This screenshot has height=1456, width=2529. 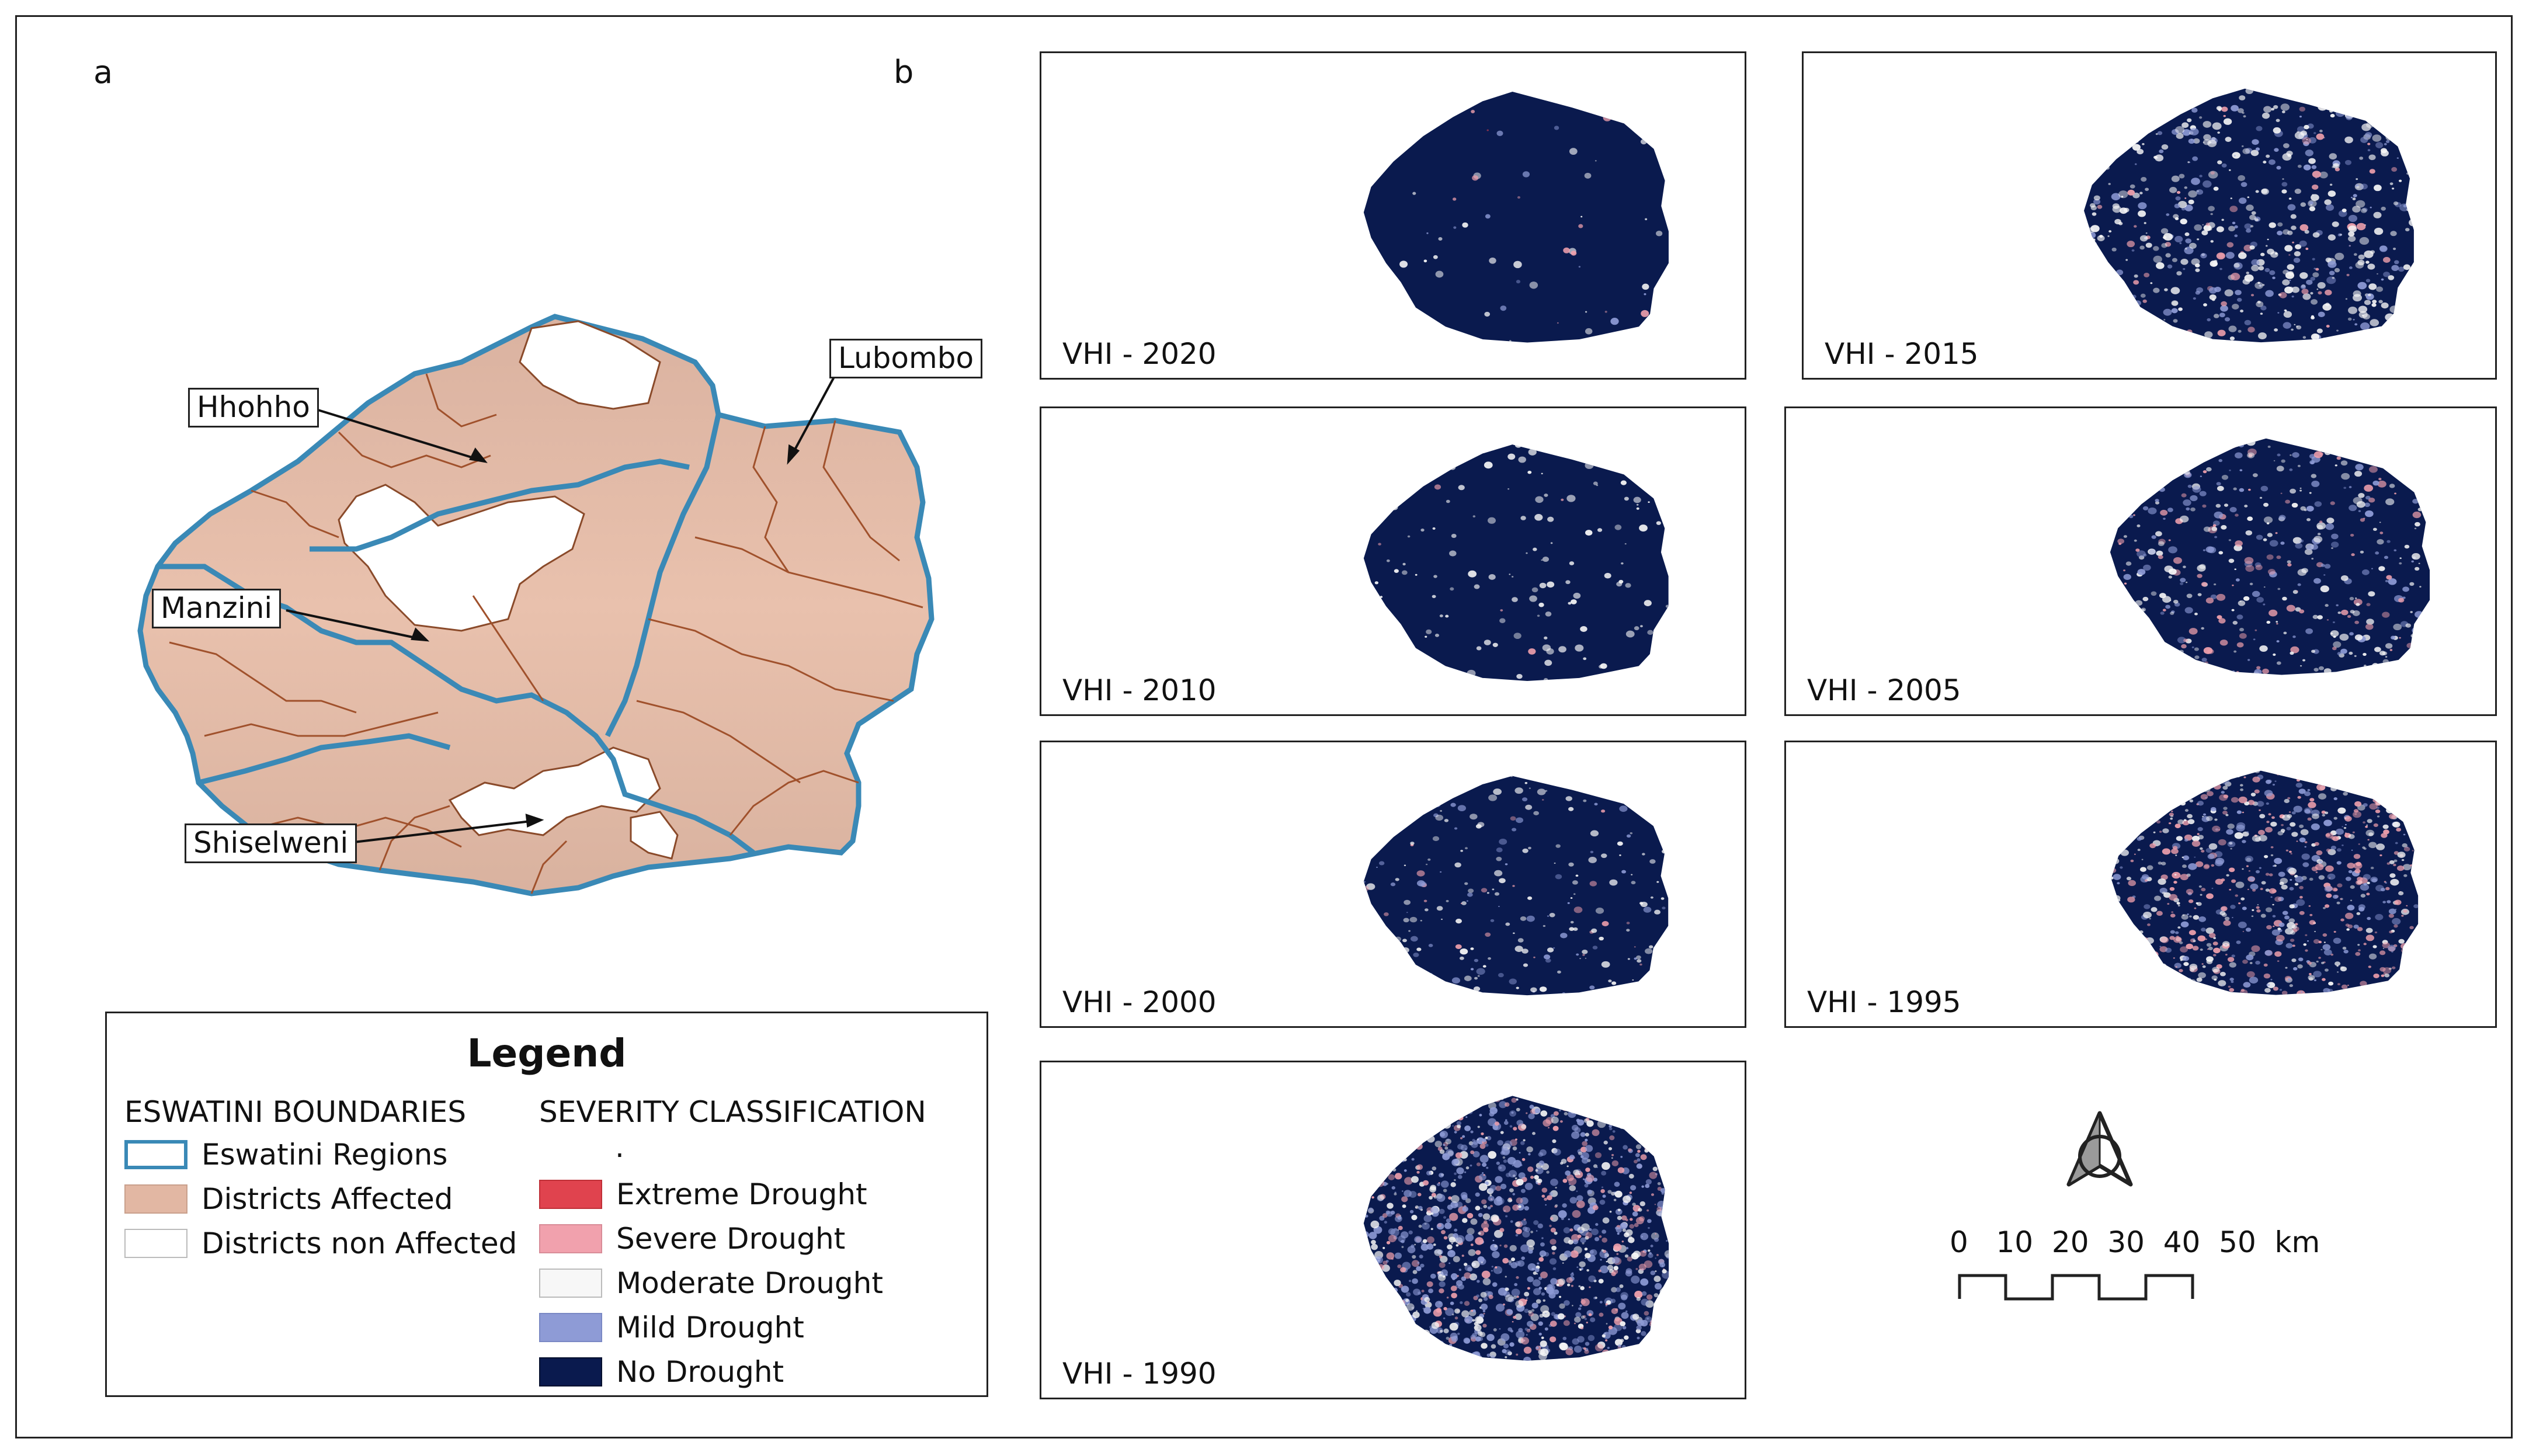 I want to click on vhi-panel-title: VHI - 1990, so click(x=1139, y=1374).